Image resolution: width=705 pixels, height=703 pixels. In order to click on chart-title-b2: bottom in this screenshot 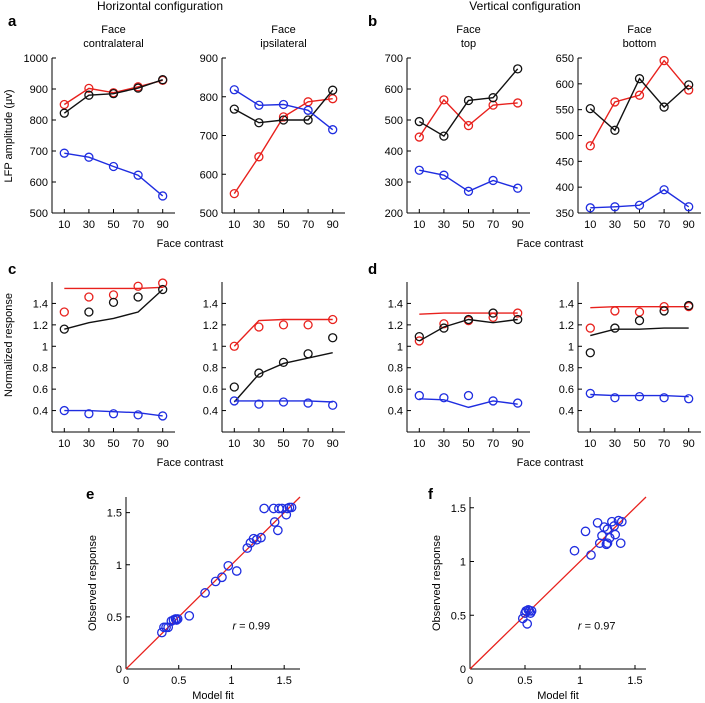, I will do `click(640, 44)`.